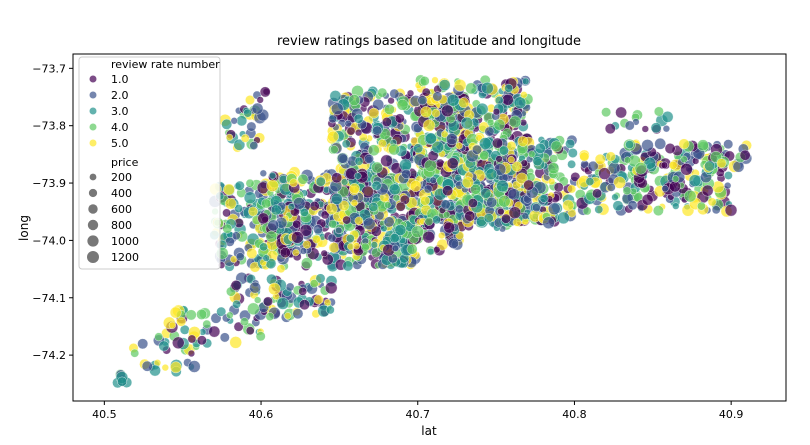 This screenshot has width=810, height=445. Describe the element at coordinates (125, 162) in the screenshot. I see `legend-size-title: price` at that location.